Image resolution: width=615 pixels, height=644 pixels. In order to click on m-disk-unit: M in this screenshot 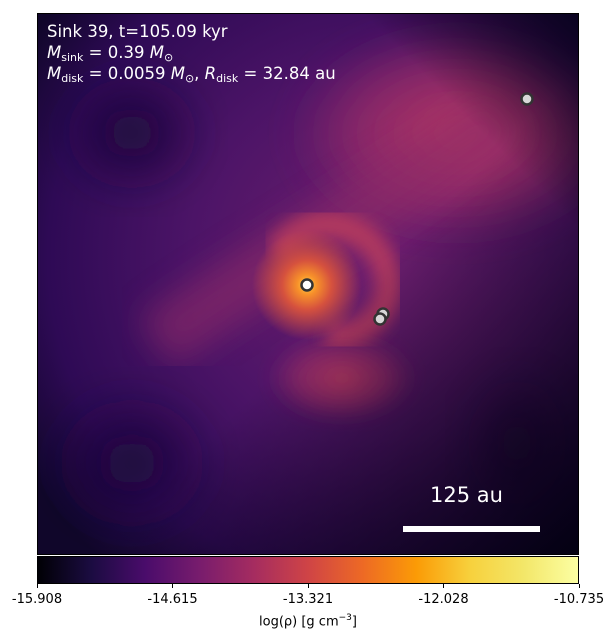, I will do `click(177, 73)`.